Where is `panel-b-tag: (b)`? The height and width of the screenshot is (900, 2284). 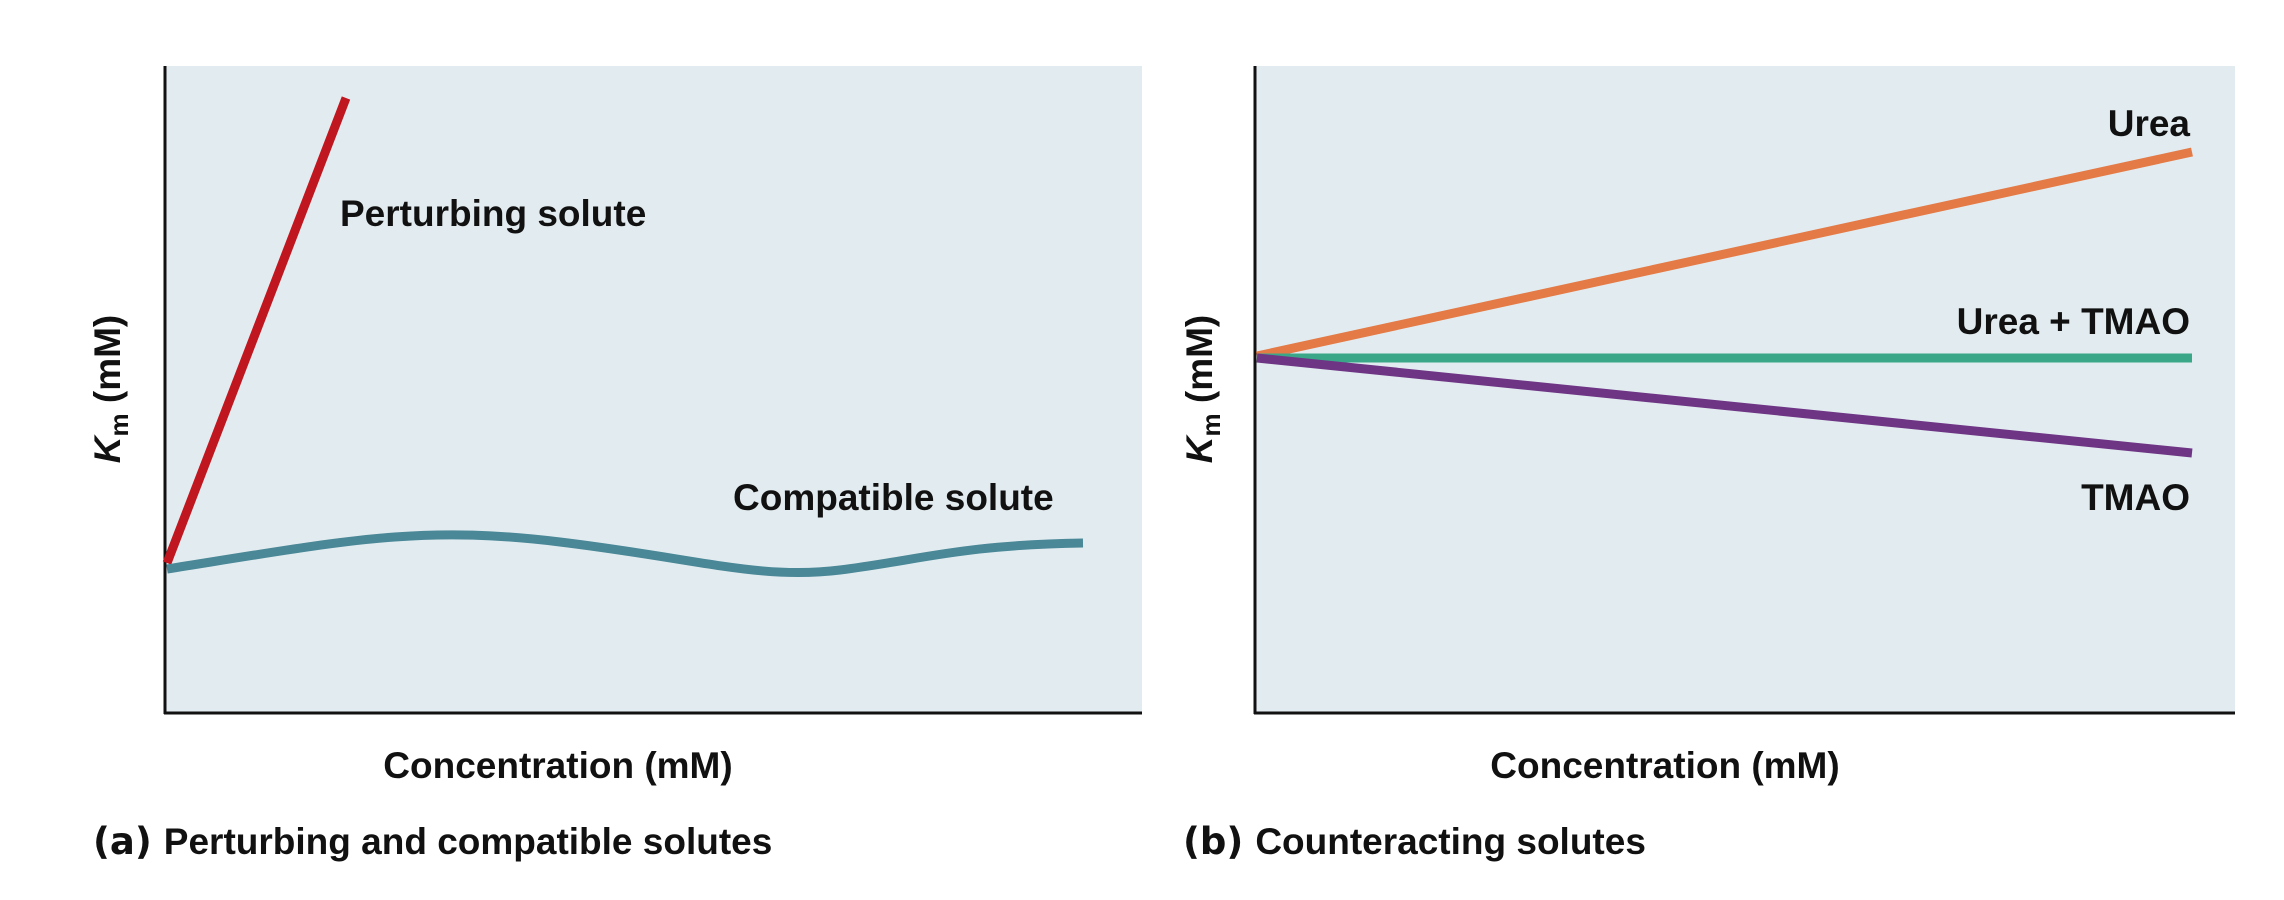 panel-b-tag: (b) is located at coordinates (1213, 841).